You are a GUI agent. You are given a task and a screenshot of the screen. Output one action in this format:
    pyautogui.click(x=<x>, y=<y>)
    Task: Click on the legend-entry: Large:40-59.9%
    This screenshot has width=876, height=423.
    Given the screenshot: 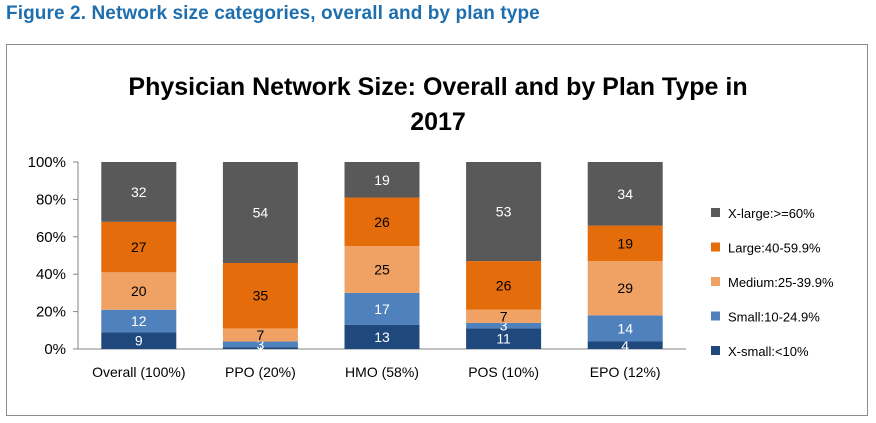 What is the action you would take?
    pyautogui.click(x=774, y=248)
    